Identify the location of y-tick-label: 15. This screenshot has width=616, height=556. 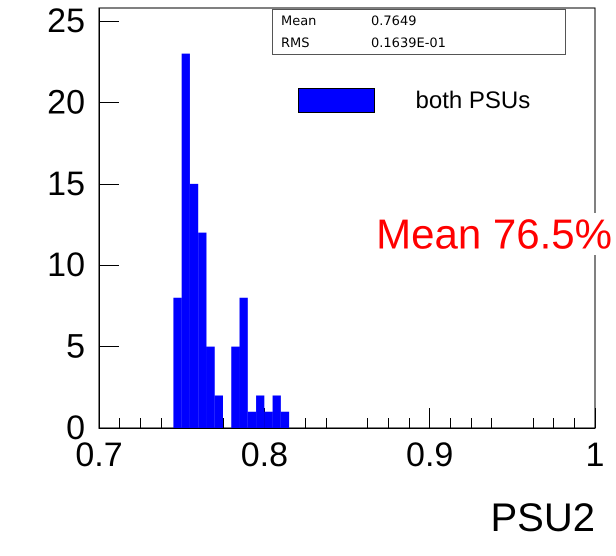
(66, 183).